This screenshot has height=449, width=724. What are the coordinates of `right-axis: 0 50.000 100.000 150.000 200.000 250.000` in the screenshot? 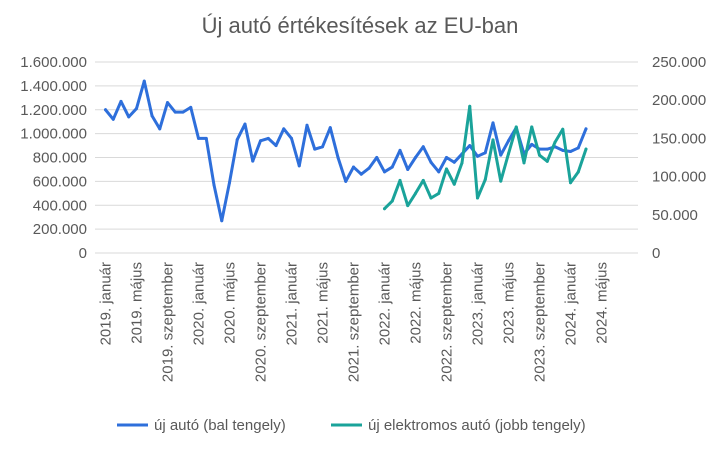 It's located at (679, 158).